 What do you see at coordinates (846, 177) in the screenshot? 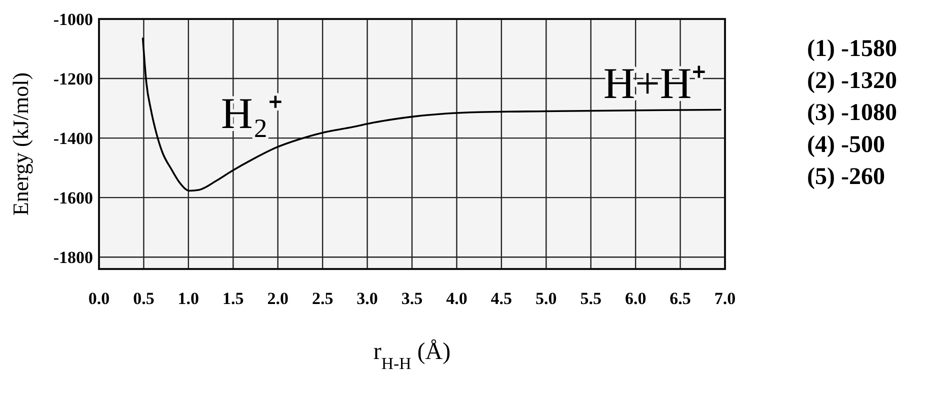
I see `text: (5) -260` at bounding box center [846, 177].